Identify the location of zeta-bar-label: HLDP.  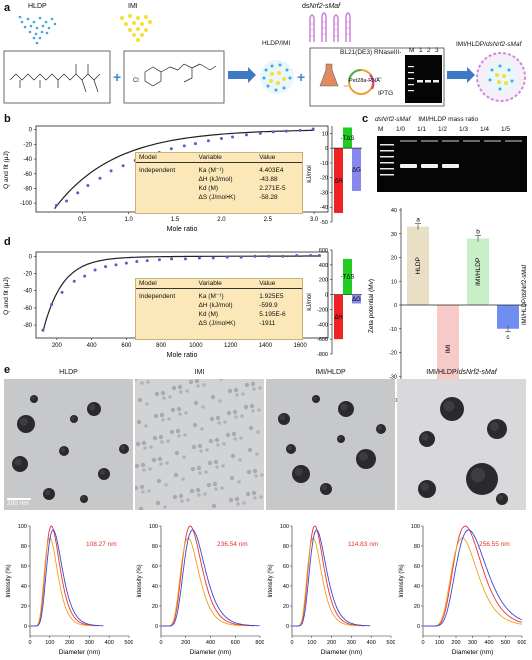
(418, 265).